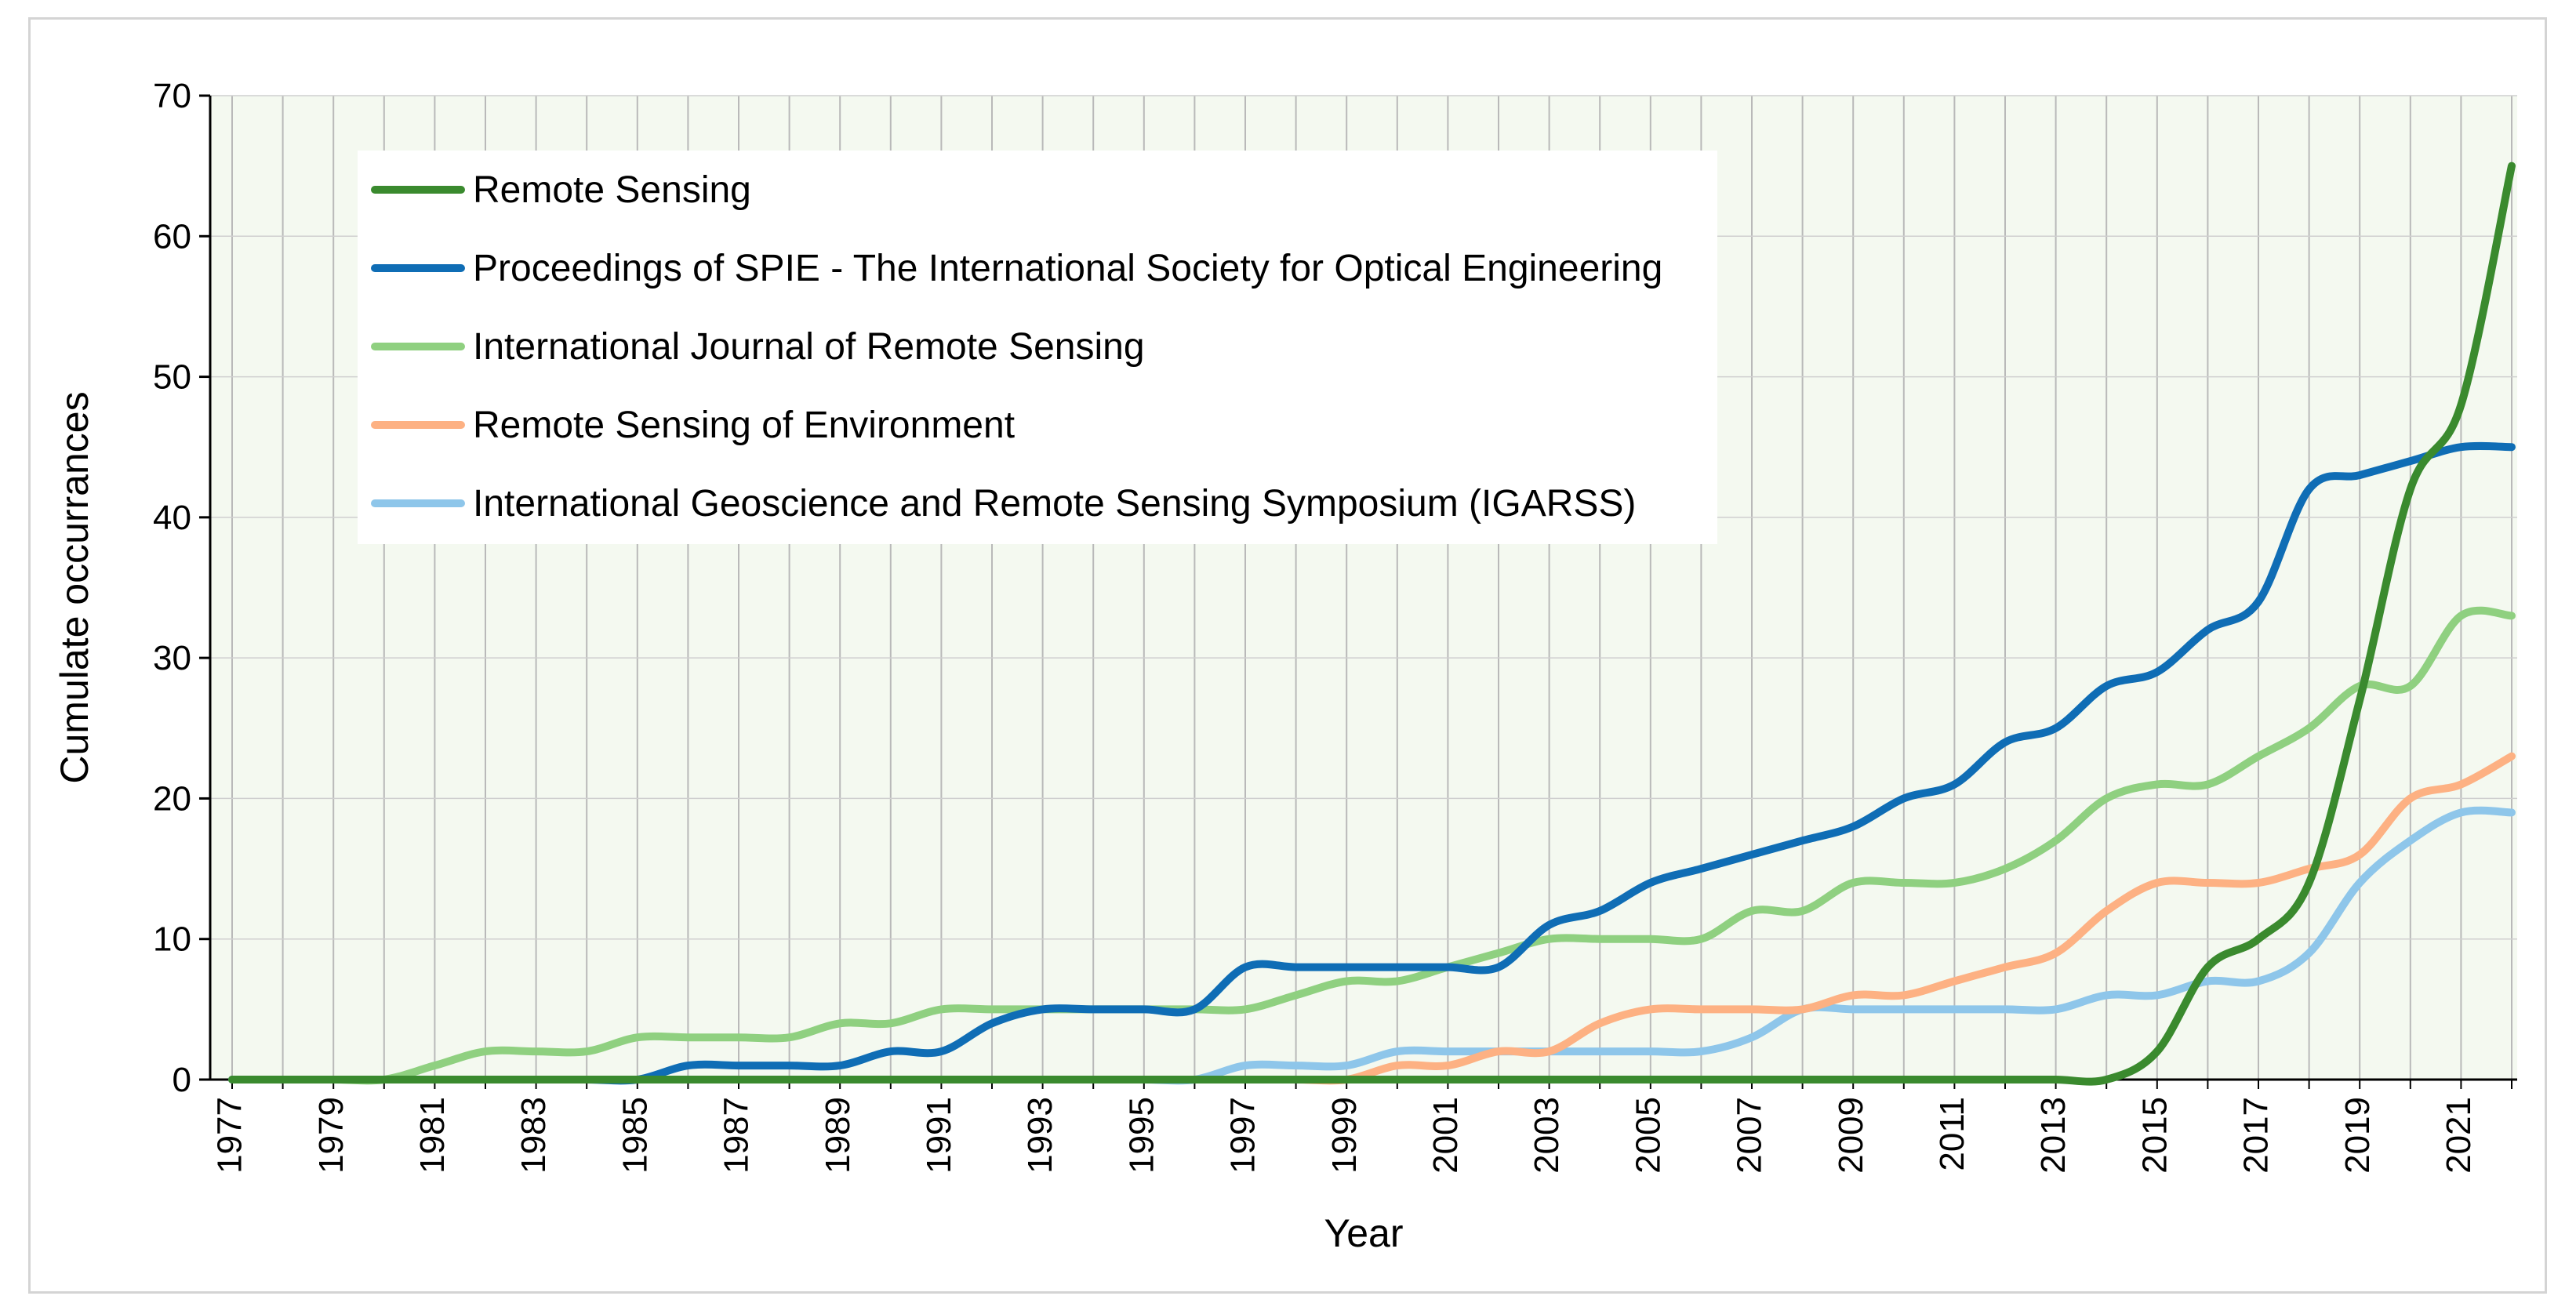 This screenshot has height=1314, width=2576. Describe the element at coordinates (1363, 1233) in the screenshot. I see `x-axis-title: Year` at that location.